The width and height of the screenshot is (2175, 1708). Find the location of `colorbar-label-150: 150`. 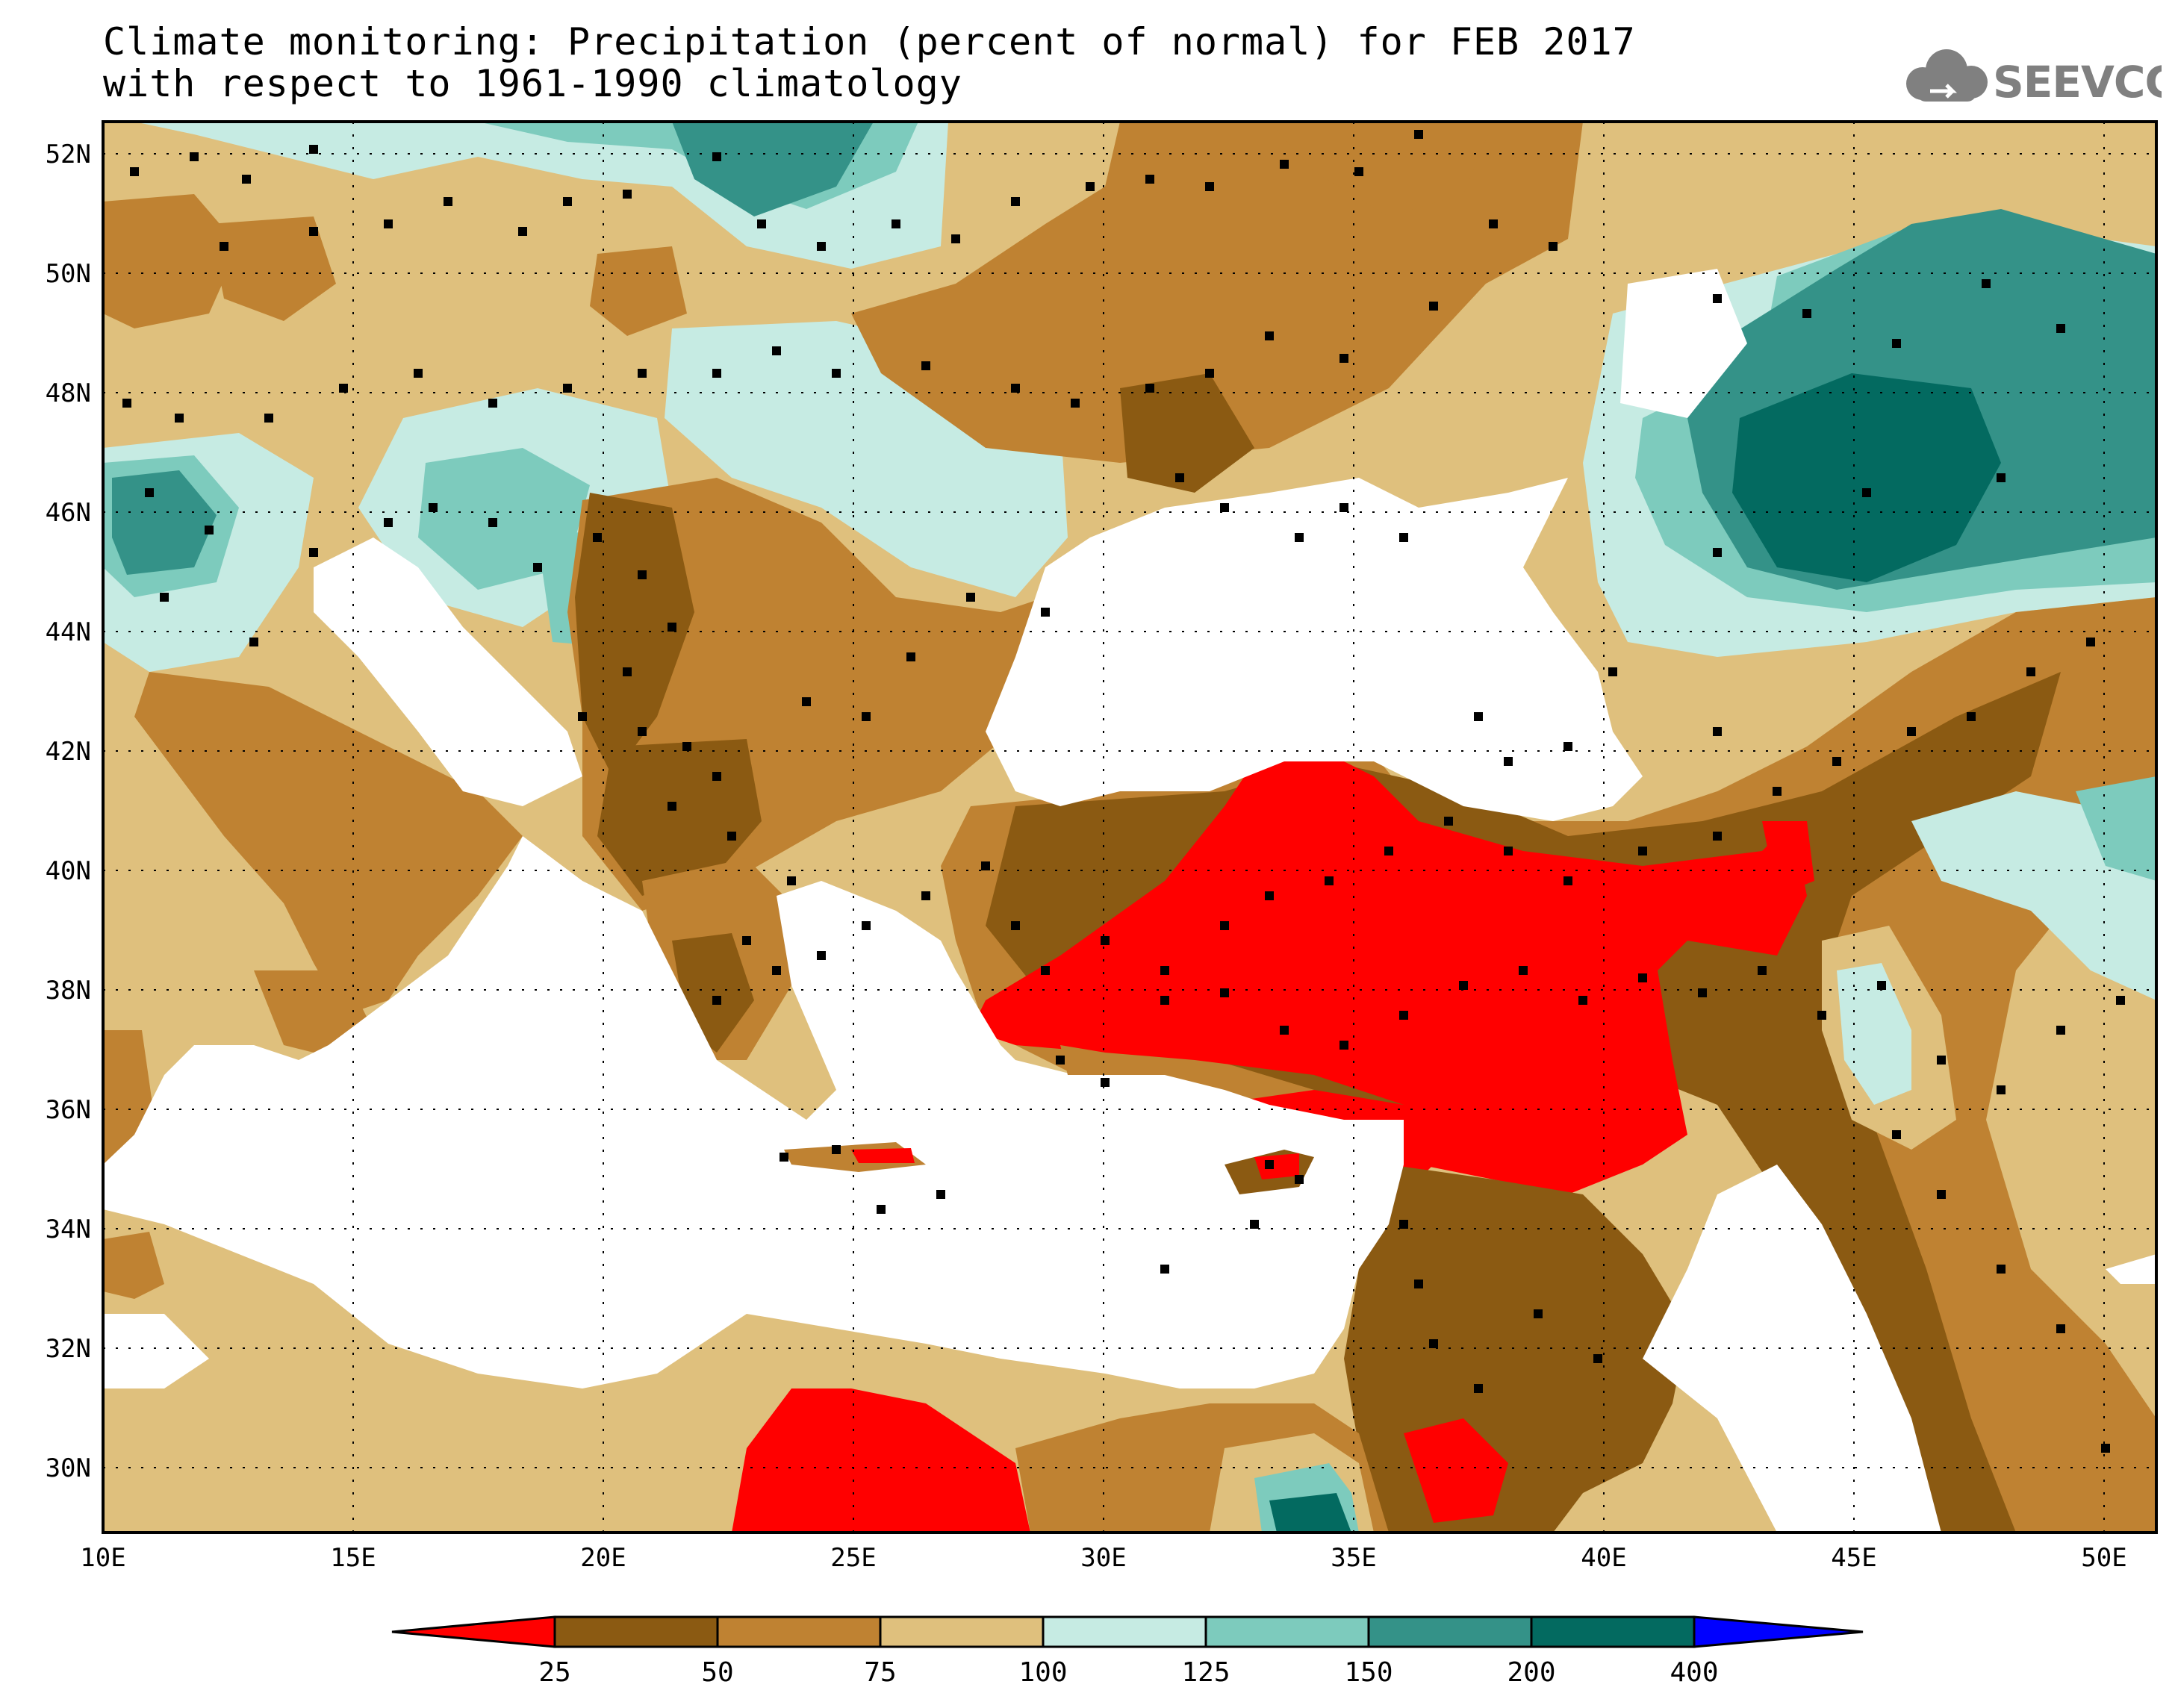

colorbar-label-150: 150 is located at coordinates (1368, 1672).